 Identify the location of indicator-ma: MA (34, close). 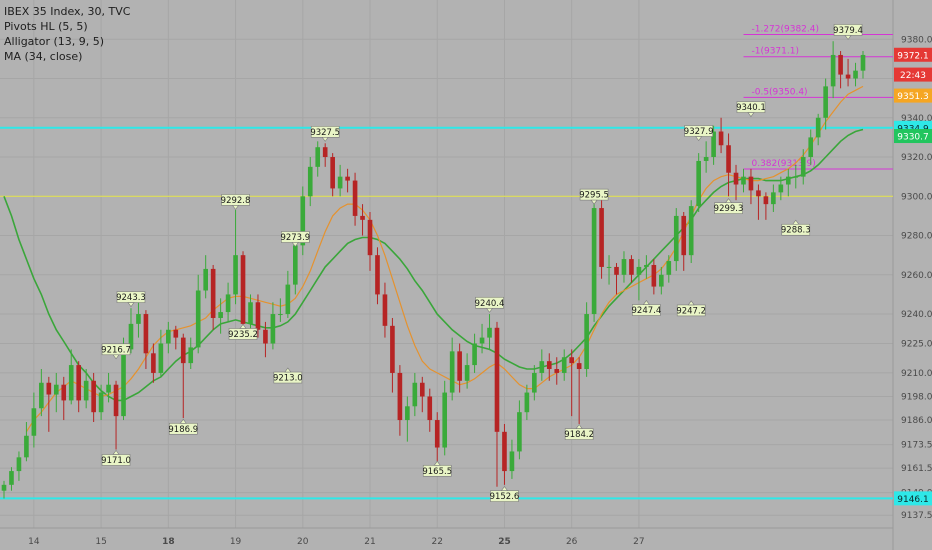
(43, 56).